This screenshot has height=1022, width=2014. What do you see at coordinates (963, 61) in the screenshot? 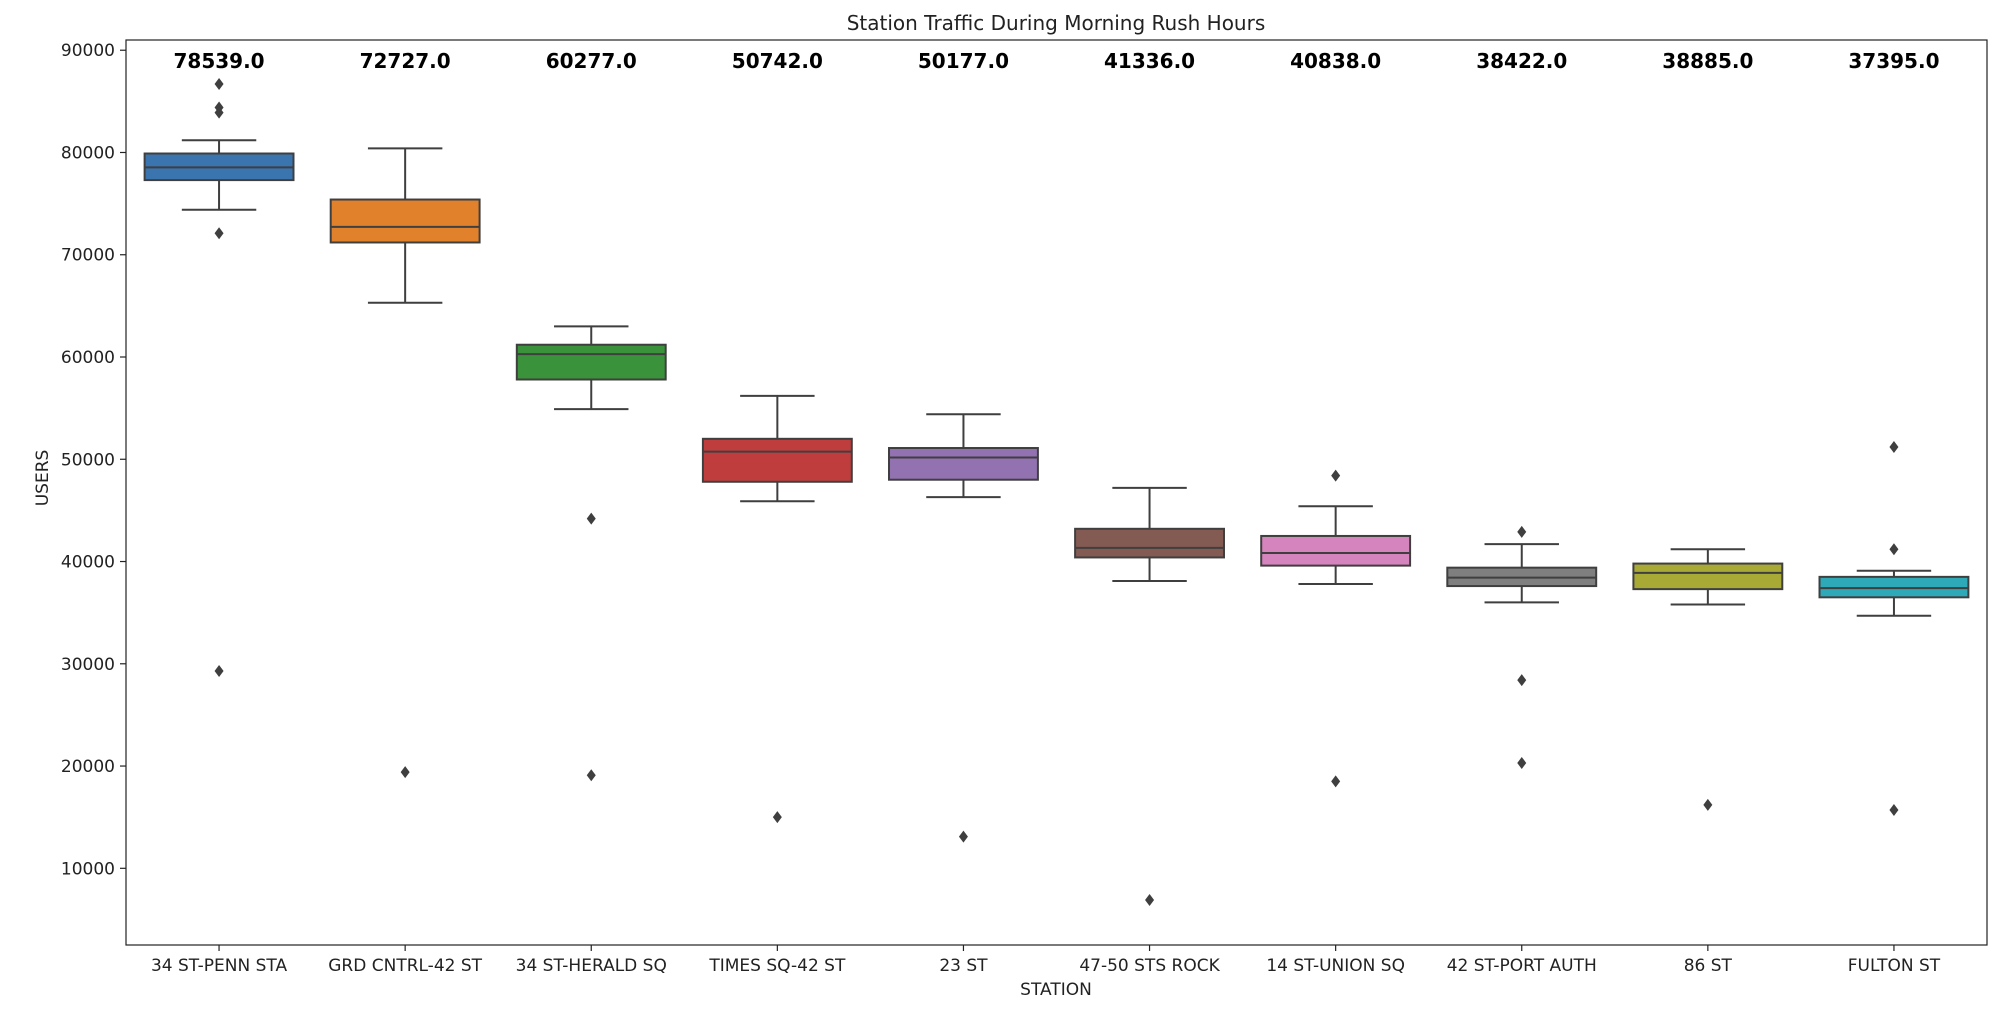
I see `median-value-label: 50177.0` at bounding box center [963, 61].